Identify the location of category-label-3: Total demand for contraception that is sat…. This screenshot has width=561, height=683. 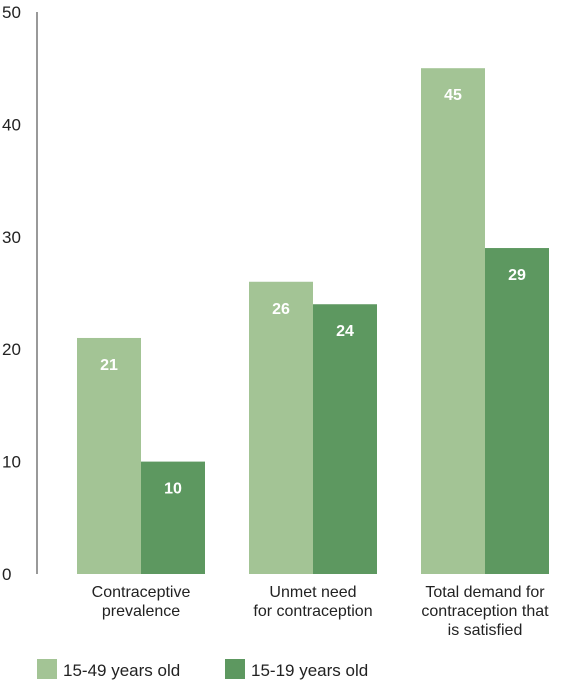
(485, 611).